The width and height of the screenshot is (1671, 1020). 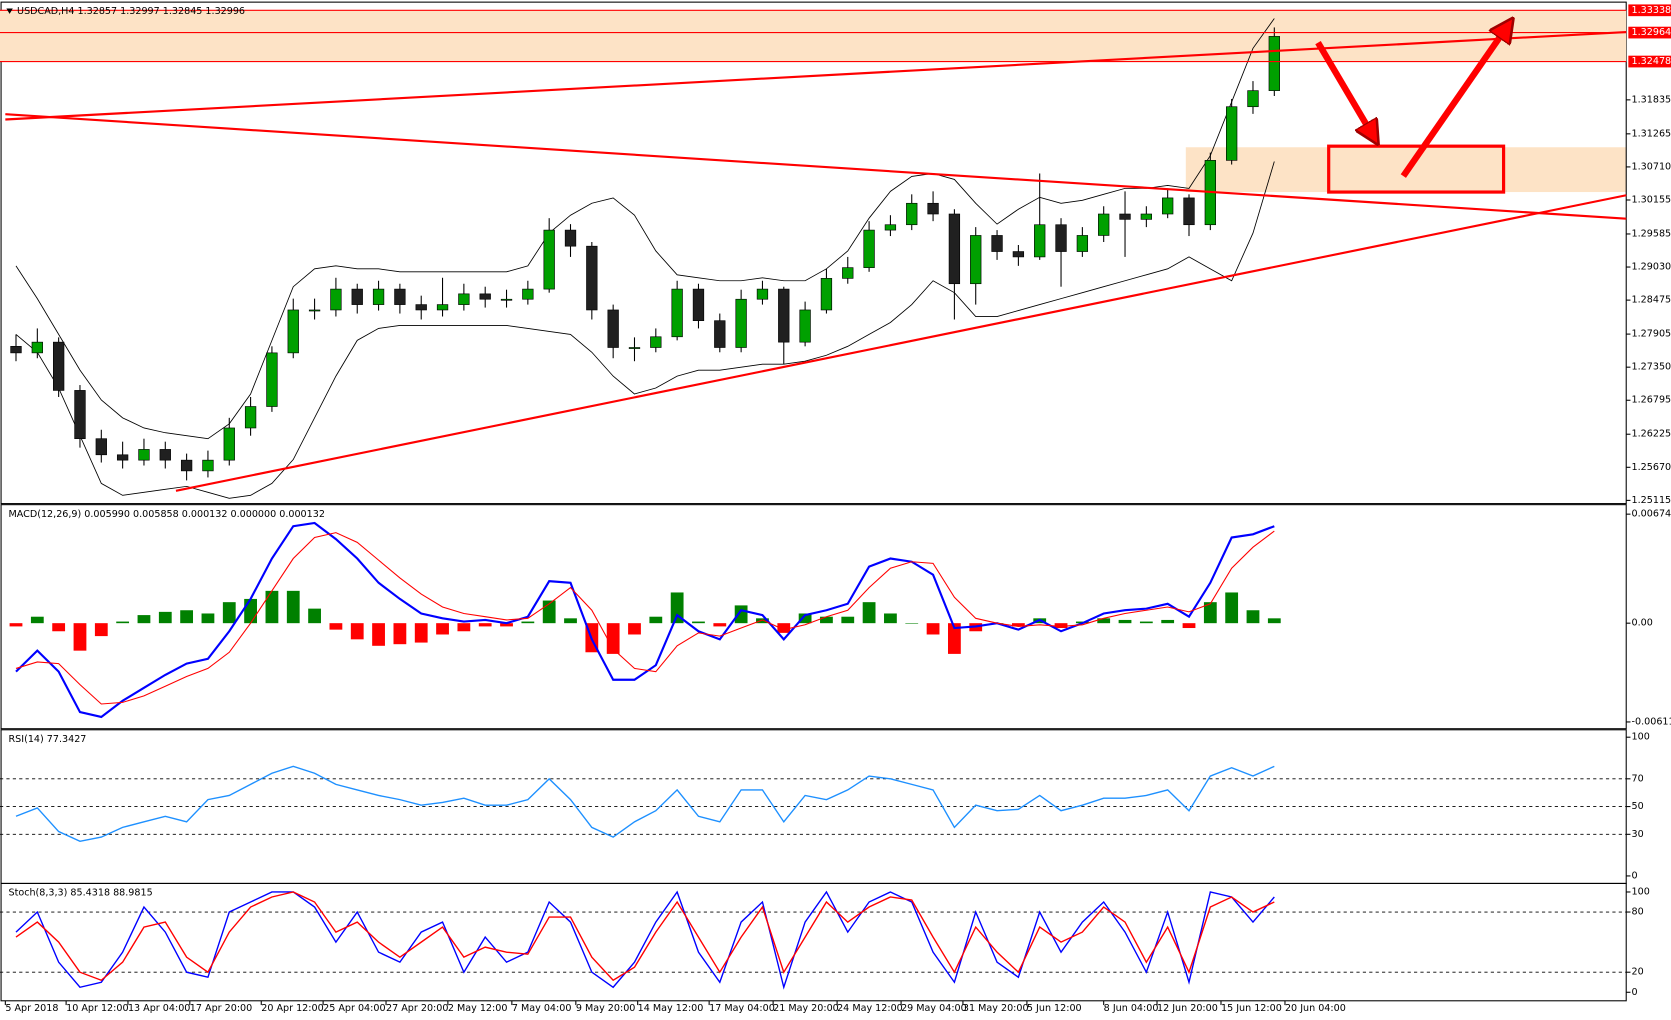 I want to click on x-tick-label: 20 Jun 04:00, so click(x=1315, y=1008).